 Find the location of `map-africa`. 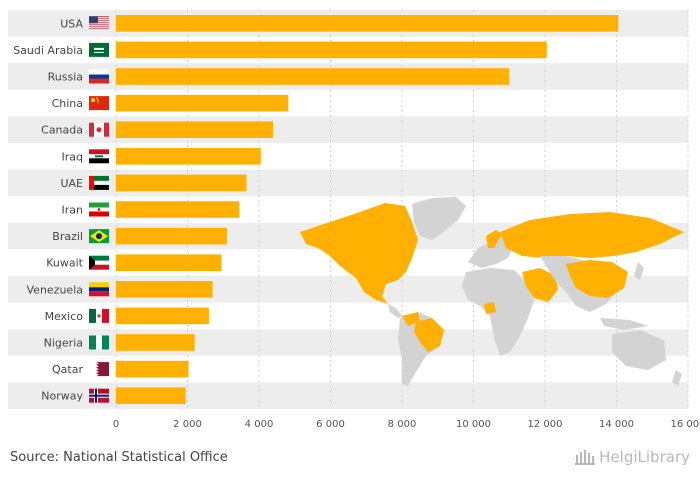

map-africa is located at coordinates (498, 312).